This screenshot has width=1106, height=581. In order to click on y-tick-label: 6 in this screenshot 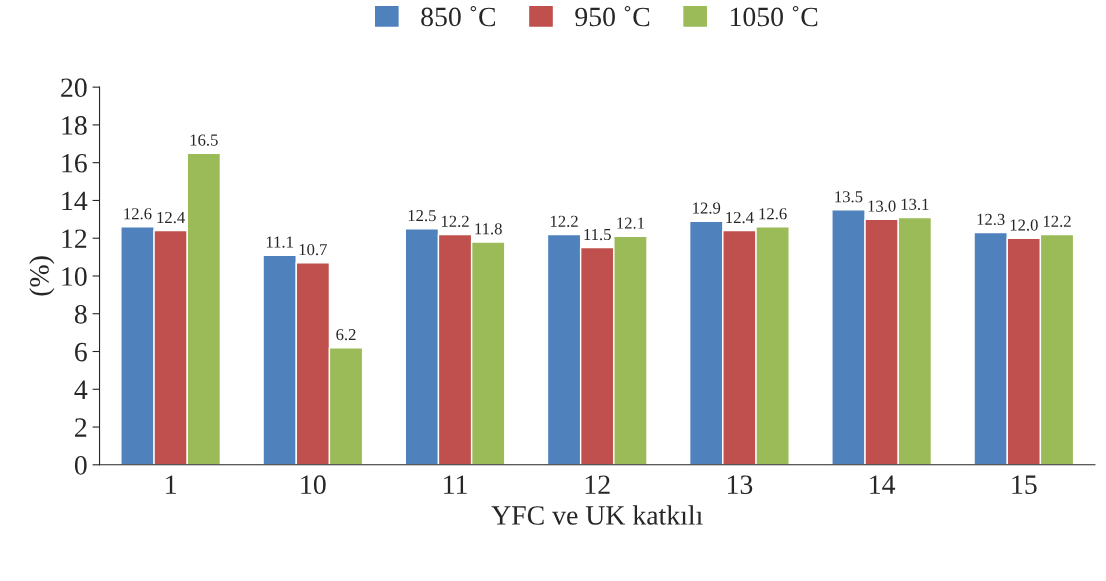, I will do `click(81, 352)`.